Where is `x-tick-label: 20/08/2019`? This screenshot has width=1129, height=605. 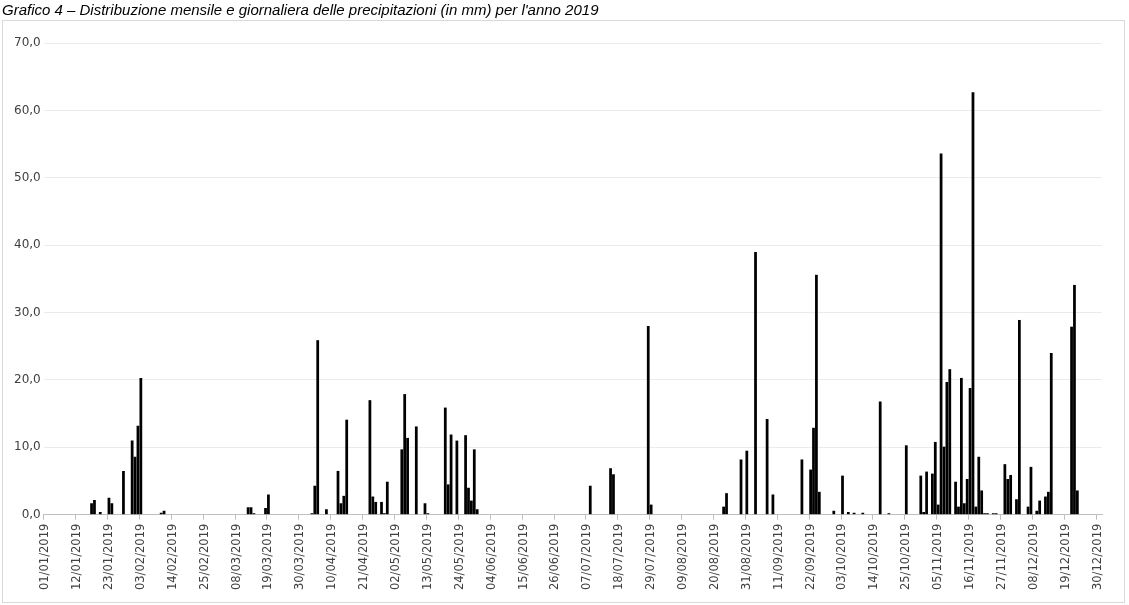
x-tick-label: 20/08/2019 is located at coordinates (713, 557).